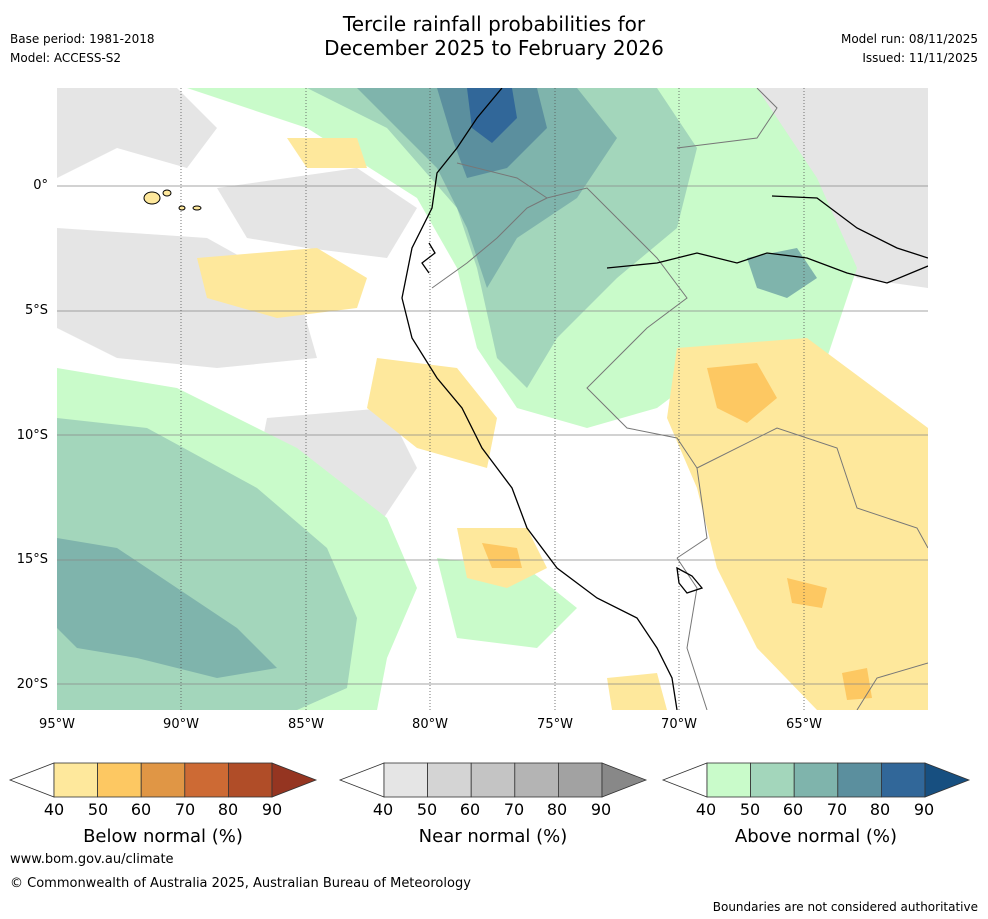 Image resolution: width=988 pixels, height=919 pixels. Describe the element at coordinates (837, 809) in the screenshot. I see `above-tick-70: 70` at that location.